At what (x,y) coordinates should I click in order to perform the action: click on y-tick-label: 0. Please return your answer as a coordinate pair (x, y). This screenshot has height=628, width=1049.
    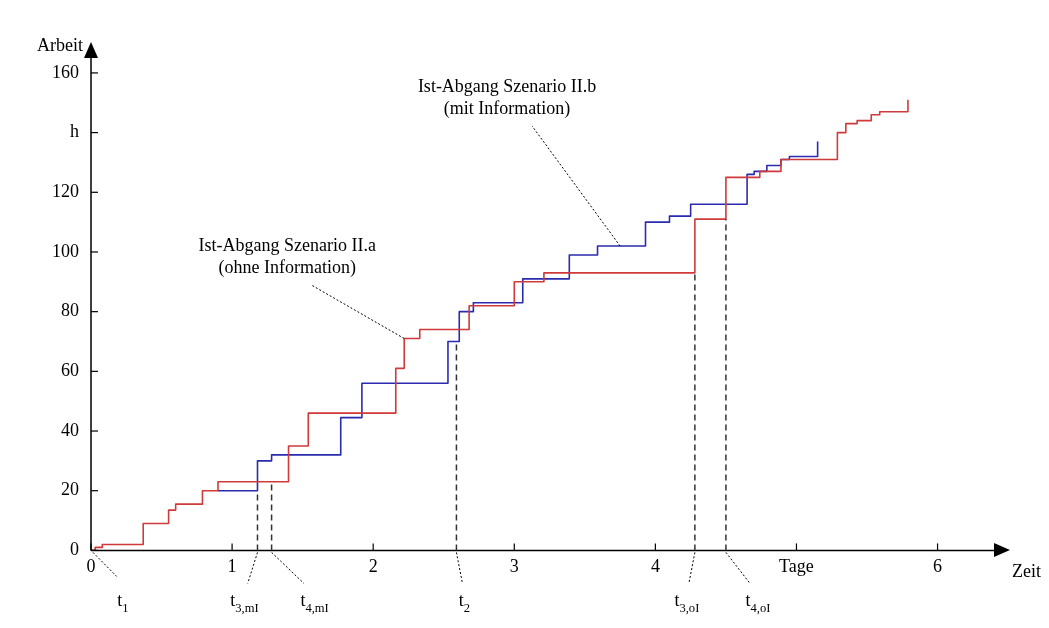
    Looking at the image, I should click on (74, 549).